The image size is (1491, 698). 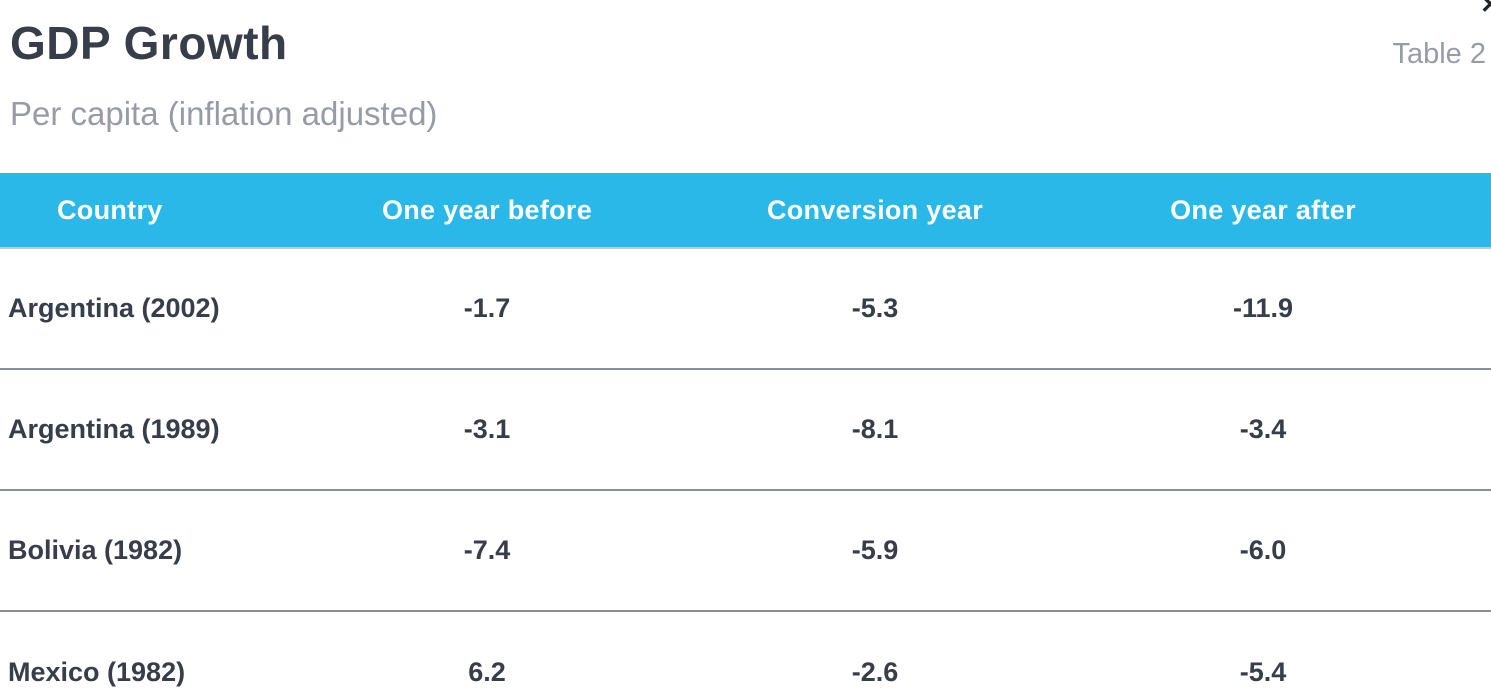 I want to click on value-cell: -5.3, so click(x=875, y=308).